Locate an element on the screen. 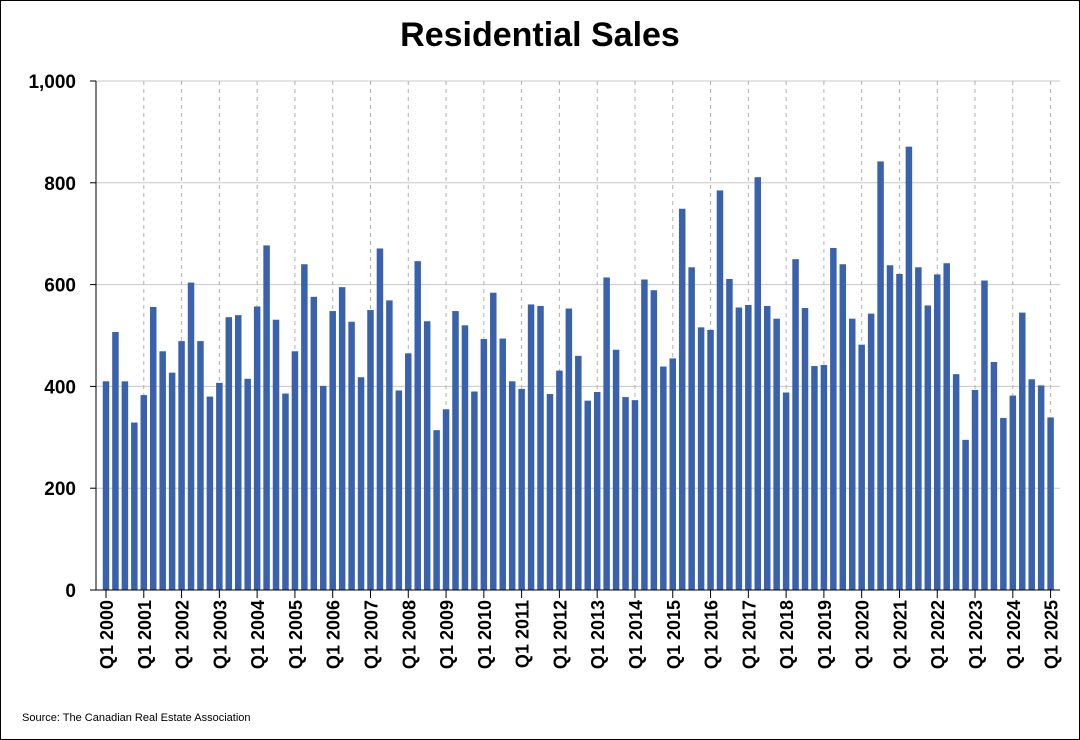 The width and height of the screenshot is (1080, 740). y-tick-label: 1,000 is located at coordinates (52, 82).